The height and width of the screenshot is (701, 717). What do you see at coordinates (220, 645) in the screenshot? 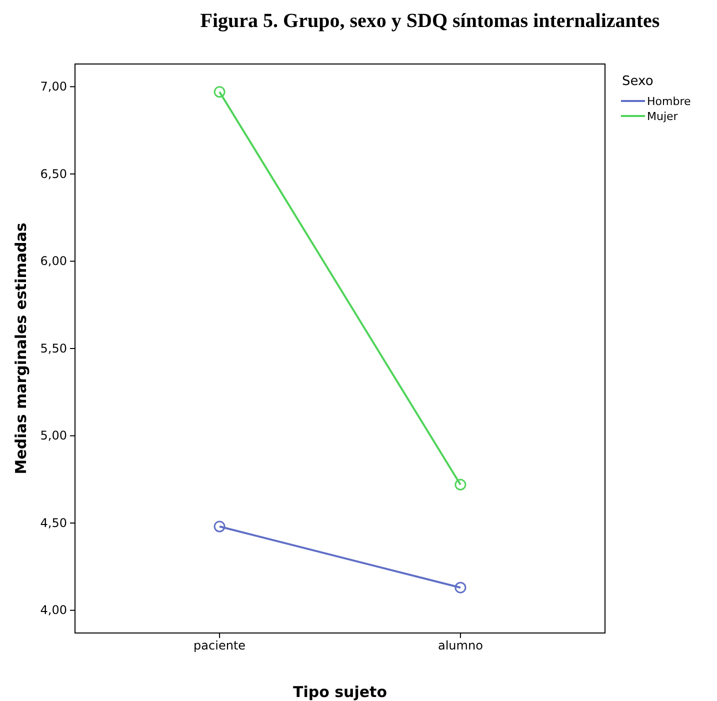
I see `x-tick-label: paciente` at bounding box center [220, 645].